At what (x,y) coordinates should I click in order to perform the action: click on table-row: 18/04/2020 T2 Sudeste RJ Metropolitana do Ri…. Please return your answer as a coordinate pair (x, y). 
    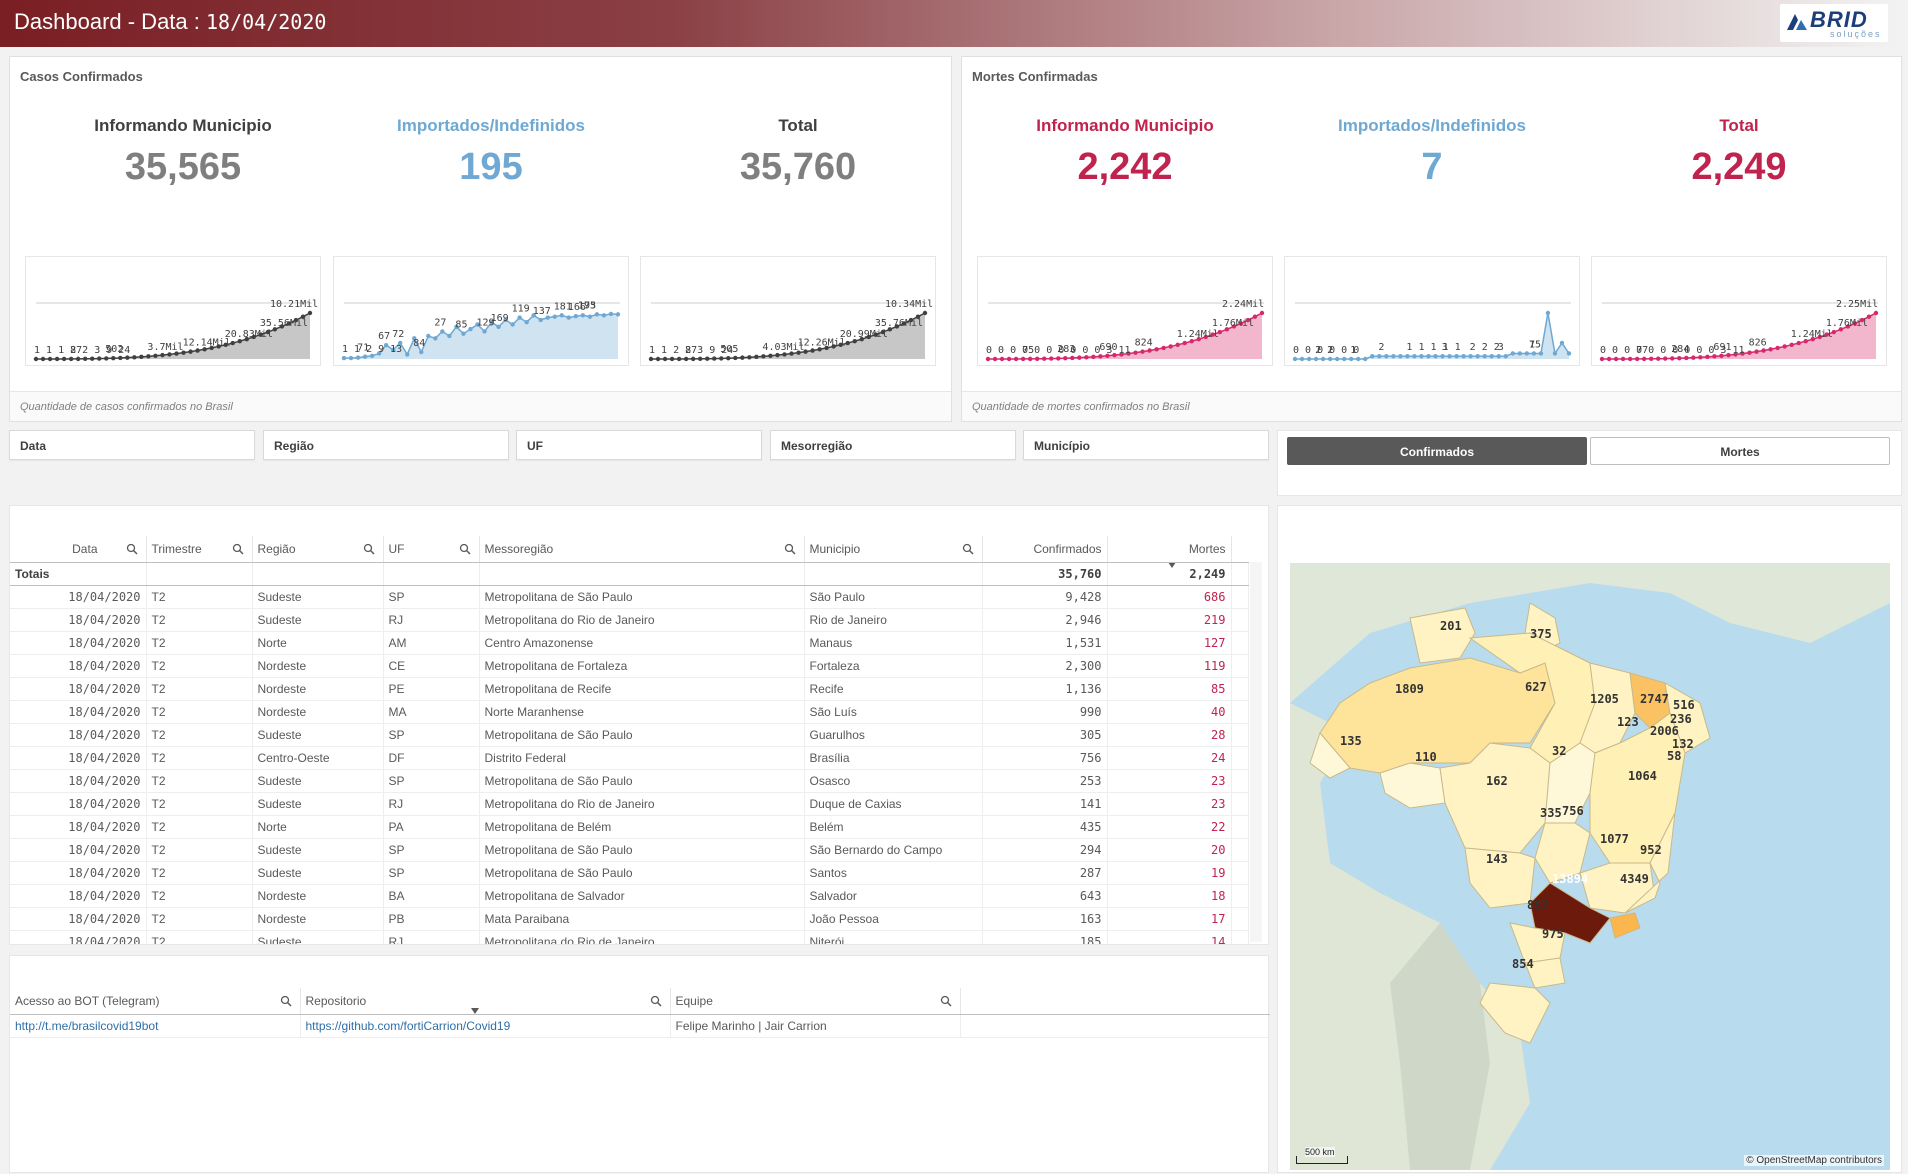
    Looking at the image, I should click on (629, 937).